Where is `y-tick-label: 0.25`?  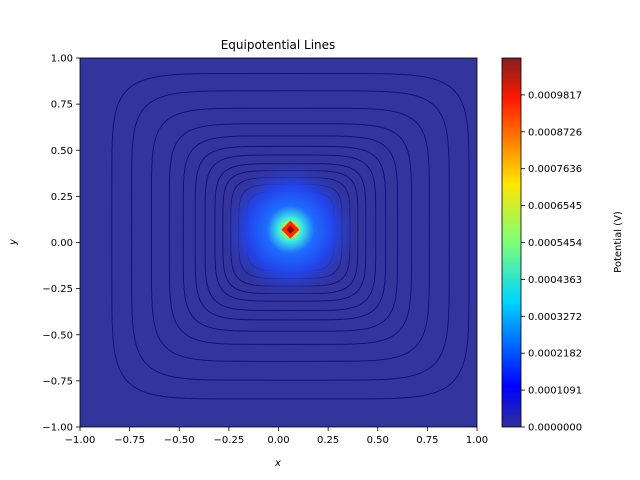
y-tick-label: 0.25 is located at coordinates (62, 197).